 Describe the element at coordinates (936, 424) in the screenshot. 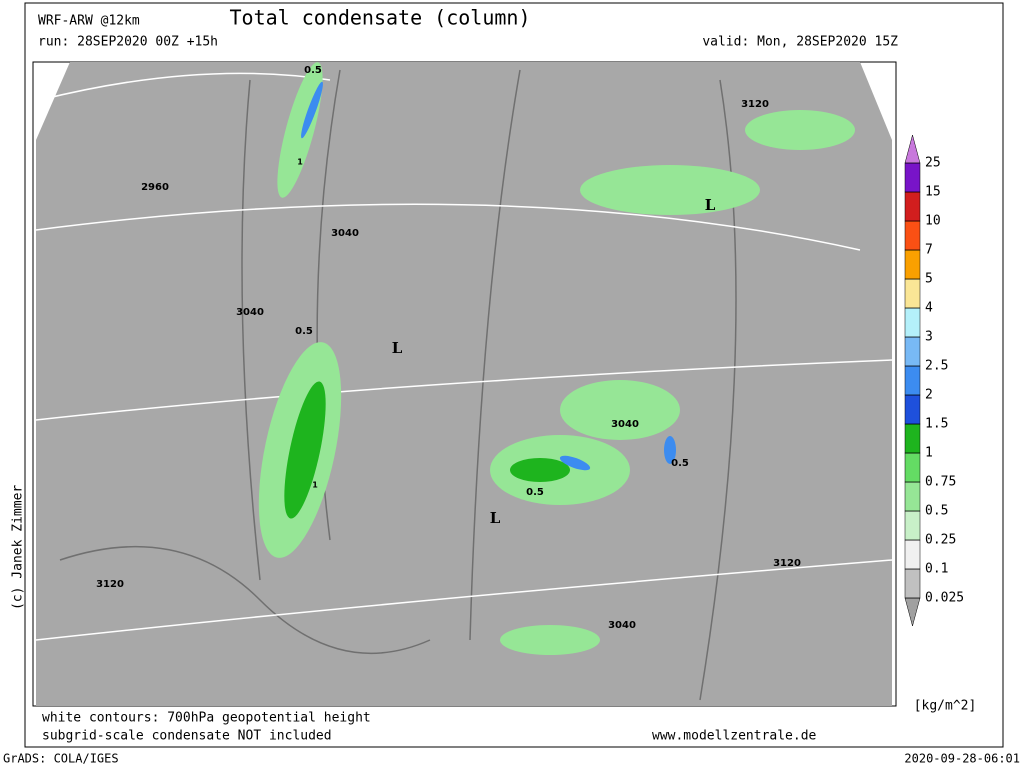

I see `colorbar-label: 1.5` at that location.